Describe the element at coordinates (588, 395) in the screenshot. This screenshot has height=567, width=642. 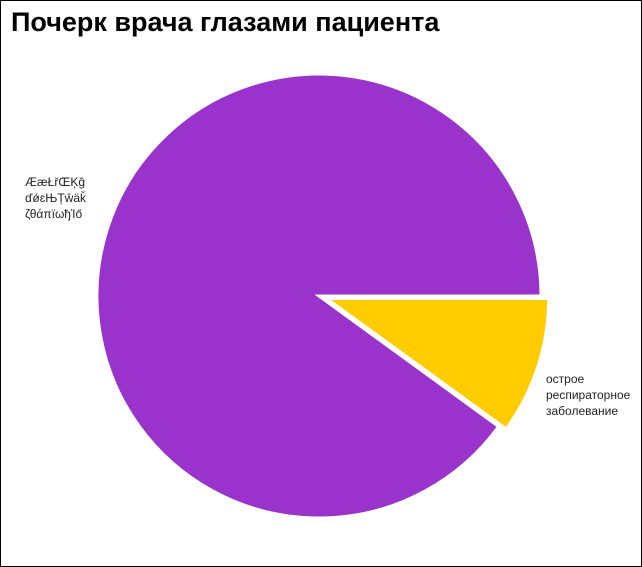
I see `slice-label: острое респираторное заболевание` at that location.